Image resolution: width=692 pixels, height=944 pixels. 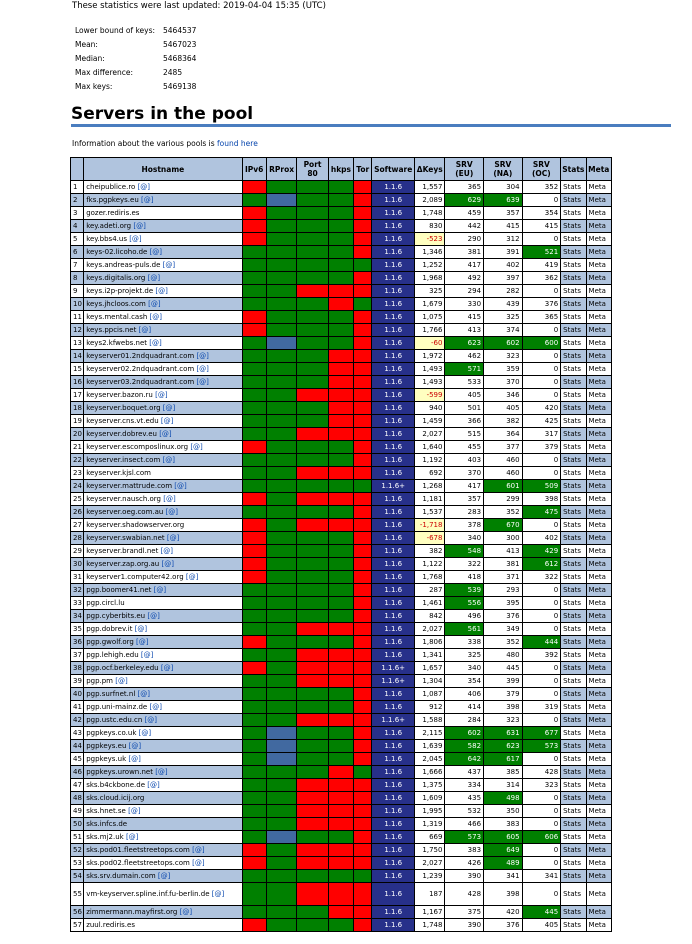 What do you see at coordinates (106, 758) in the screenshot?
I see `hostname-link: pgpkeys.uk` at bounding box center [106, 758].